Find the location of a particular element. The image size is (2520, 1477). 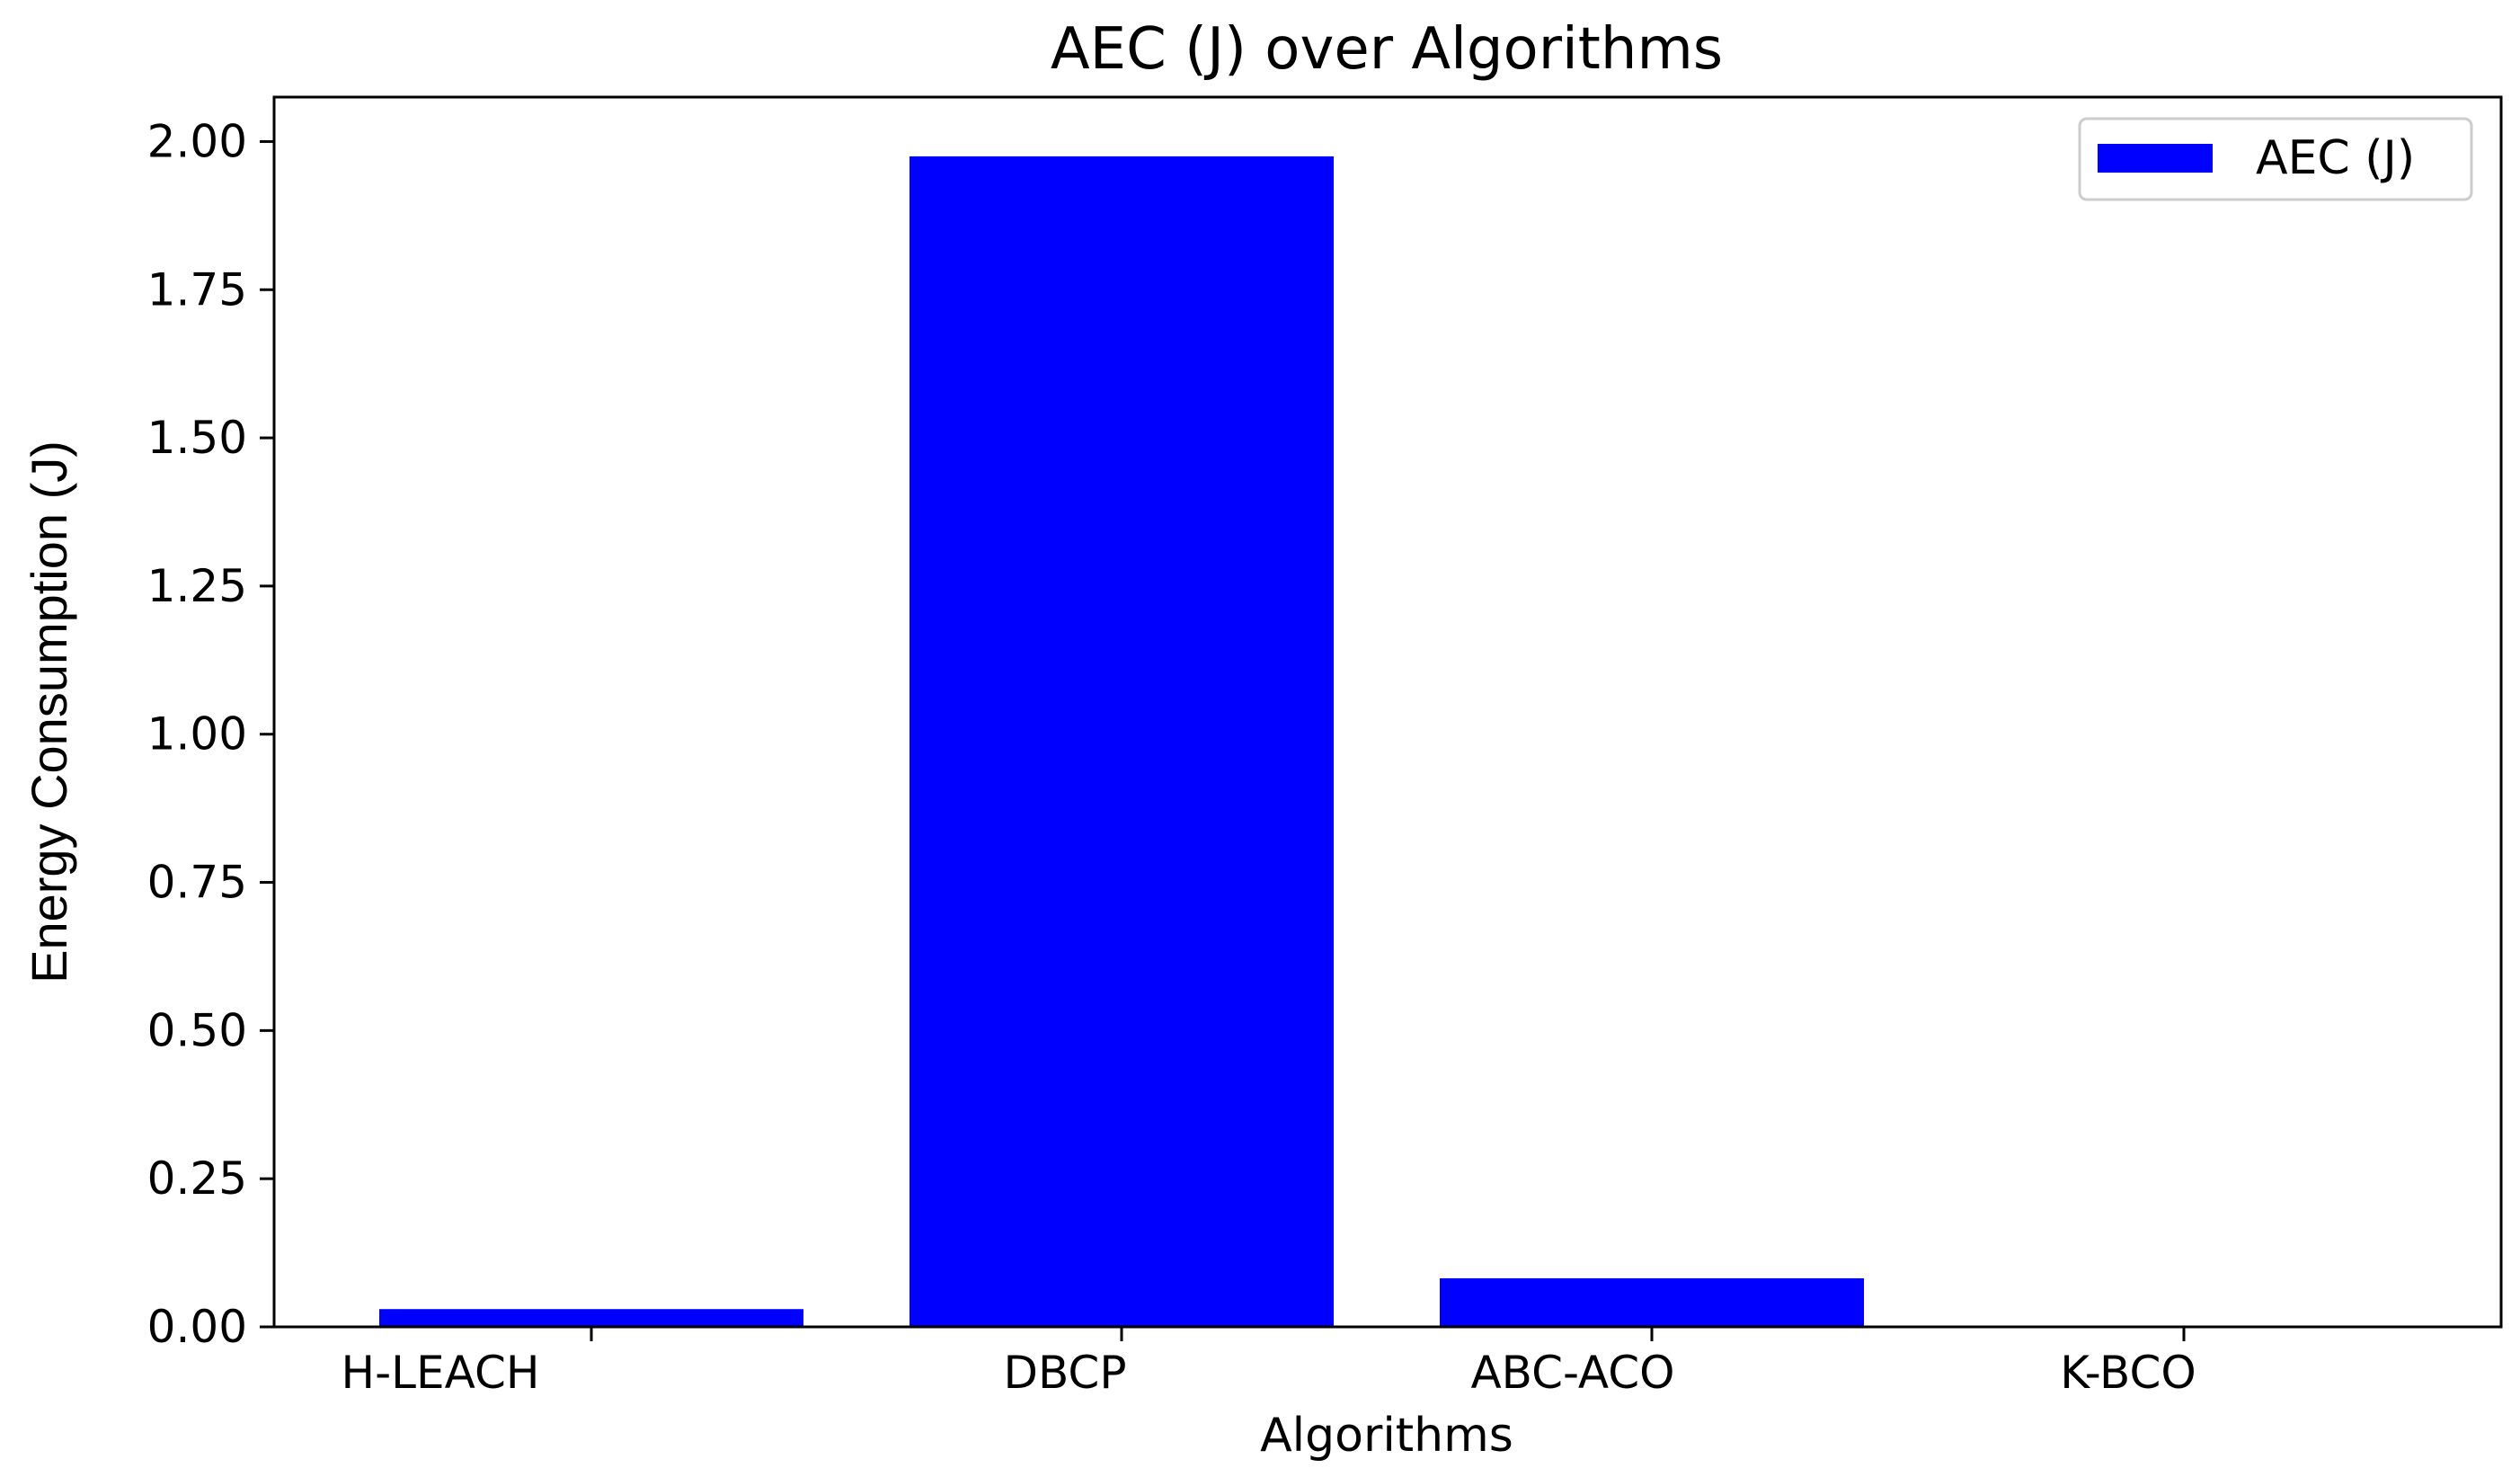

legend-frame is located at coordinates (2275, 159).